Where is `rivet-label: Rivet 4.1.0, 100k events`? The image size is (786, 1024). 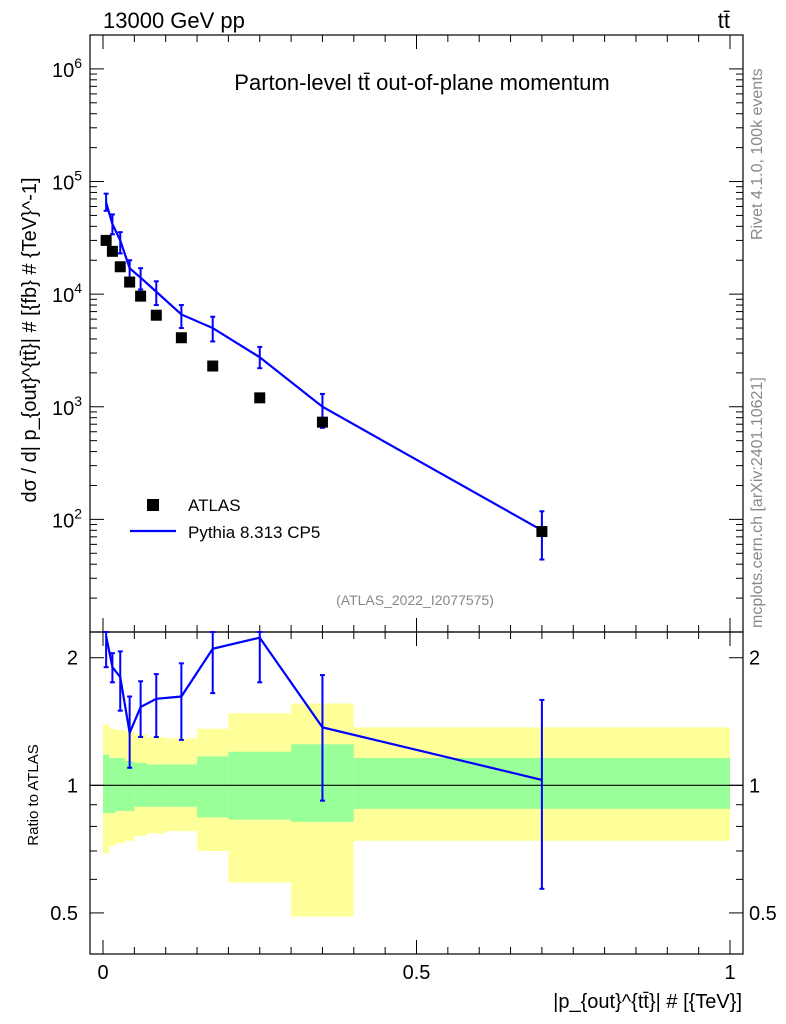 rivet-label: Rivet 4.1.0, 100k events is located at coordinates (757, 154).